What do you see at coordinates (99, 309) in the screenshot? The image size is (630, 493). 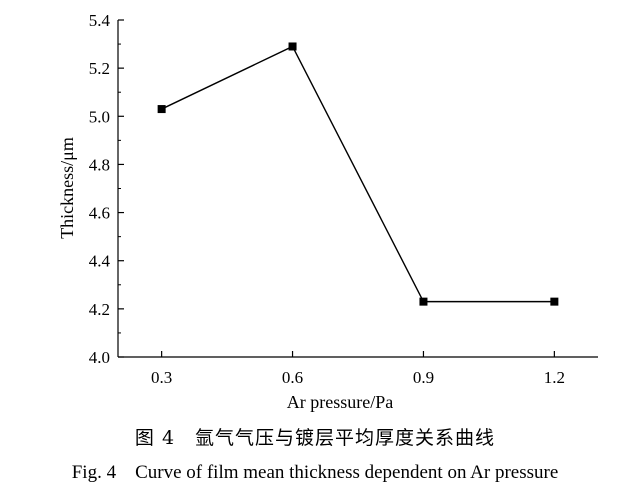 I see `y-tick-label: 4.2` at bounding box center [99, 309].